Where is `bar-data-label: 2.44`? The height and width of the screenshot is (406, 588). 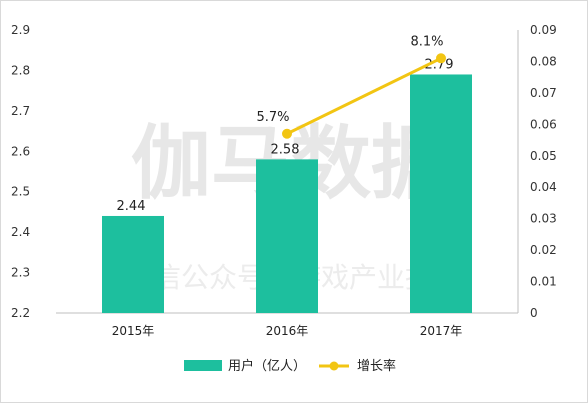
bar-data-label: 2.44 is located at coordinates (131, 206).